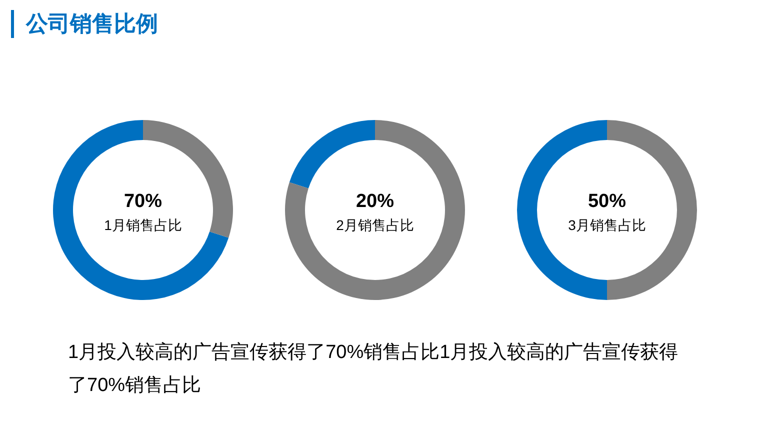  What do you see at coordinates (375, 201) in the screenshot?
I see `data-label: 20%` at bounding box center [375, 201].